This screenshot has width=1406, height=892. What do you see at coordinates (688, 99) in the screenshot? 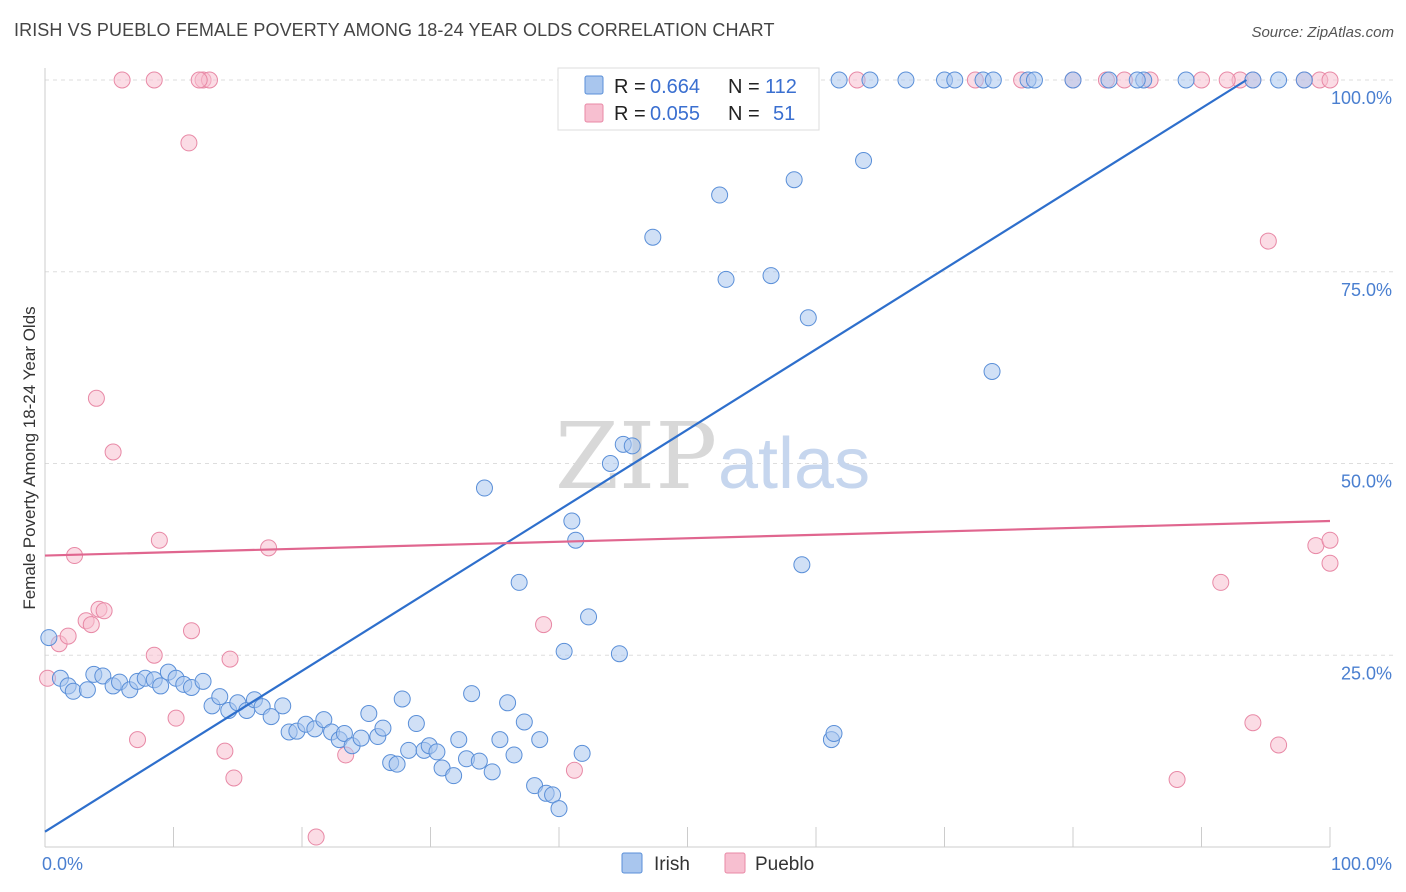
I see `top-legend: R = 0.664 N = 112 R = 0.055 N = 51` at bounding box center [688, 99].